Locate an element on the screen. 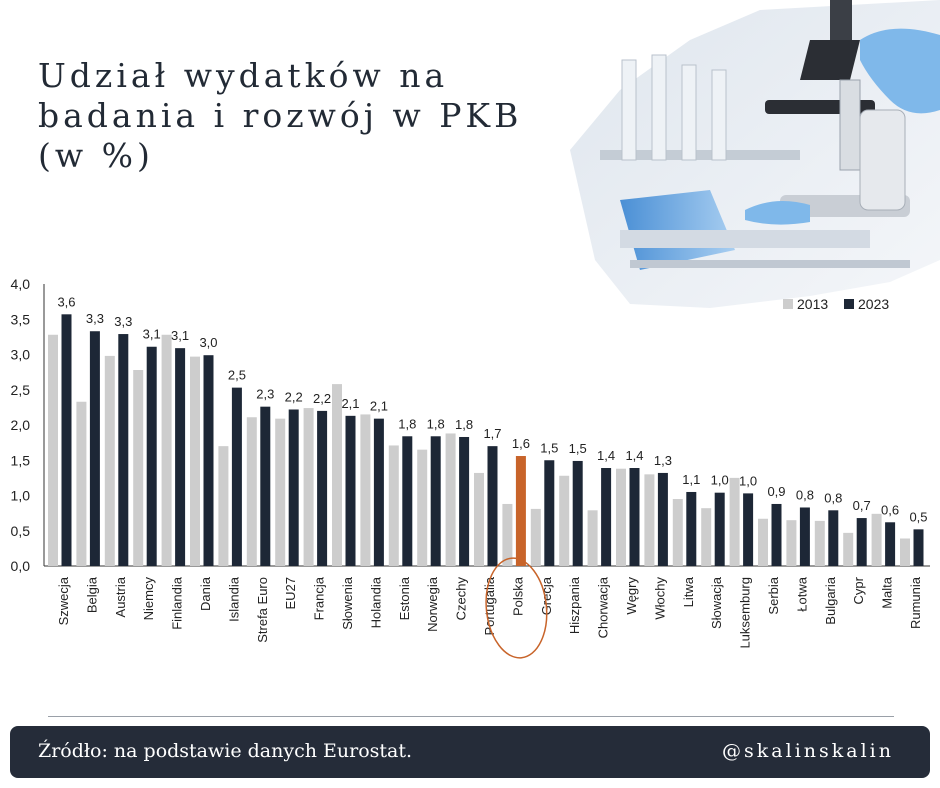 The height and width of the screenshot is (788, 940). y-tick-label: 0,5 is located at coordinates (21, 531).